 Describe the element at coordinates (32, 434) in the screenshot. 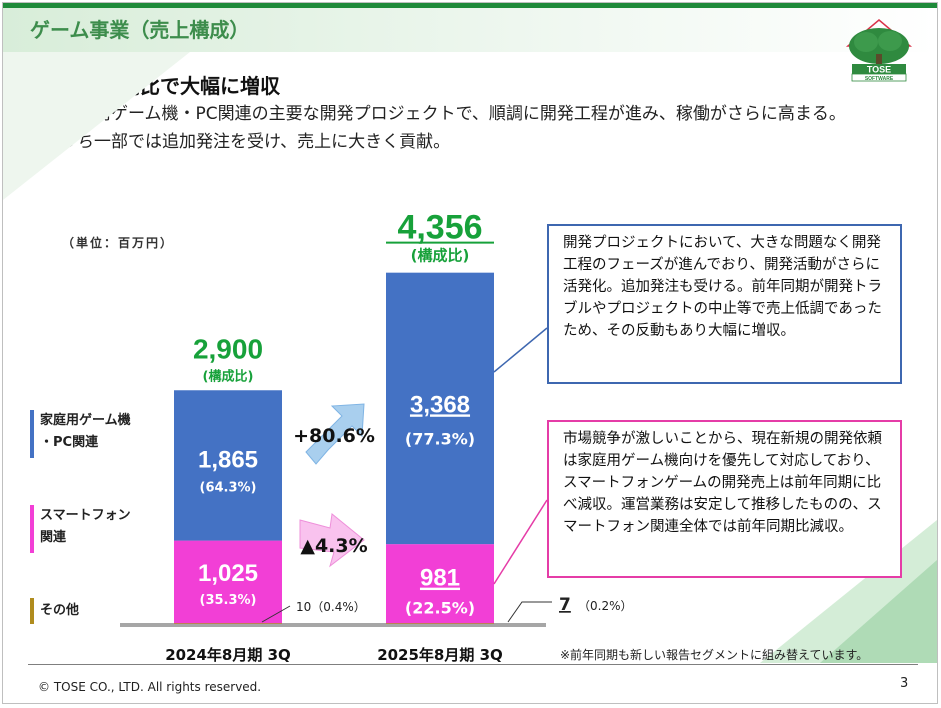

I see `legend-swatch-console` at that location.